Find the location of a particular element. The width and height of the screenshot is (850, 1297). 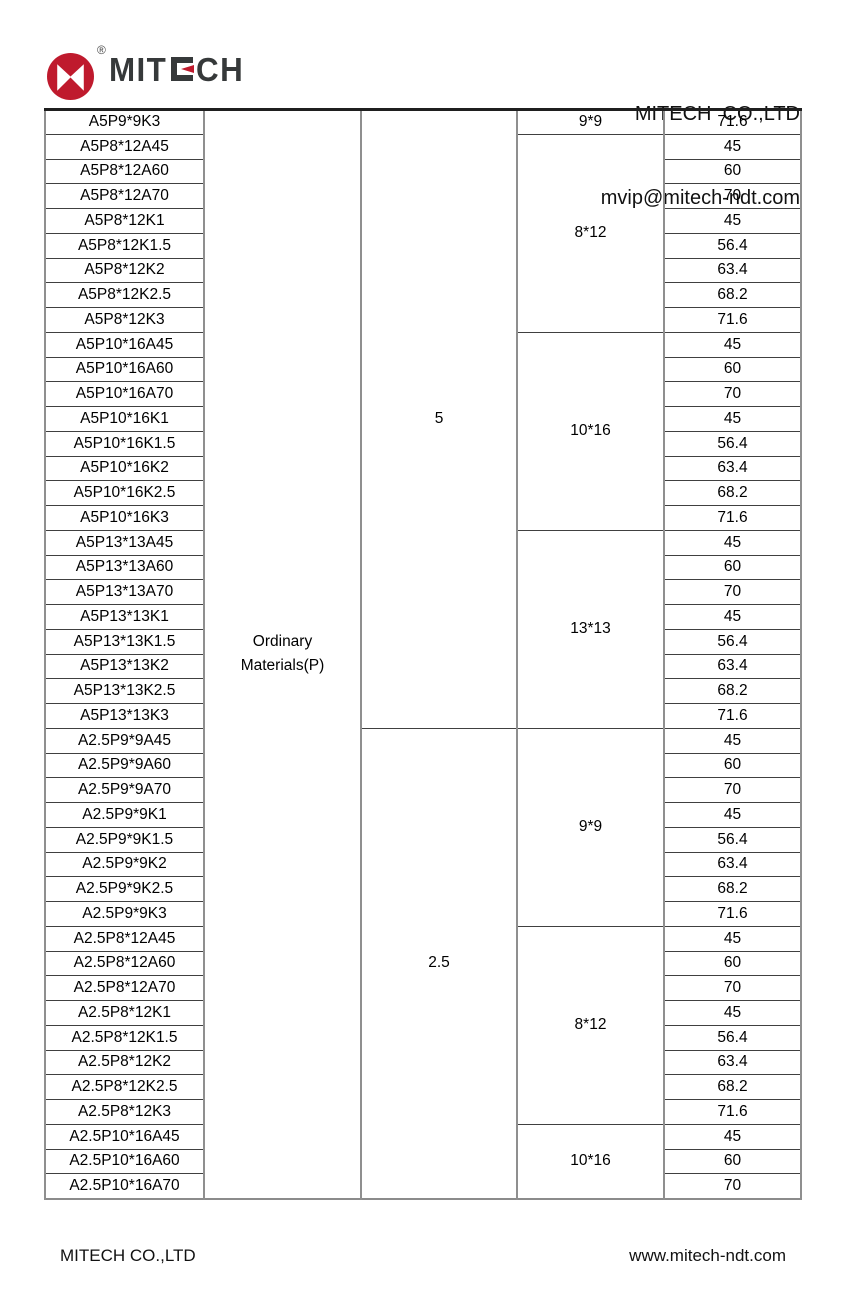

model-cell: A2.5P8*12K2 is located at coordinates (124, 1062).